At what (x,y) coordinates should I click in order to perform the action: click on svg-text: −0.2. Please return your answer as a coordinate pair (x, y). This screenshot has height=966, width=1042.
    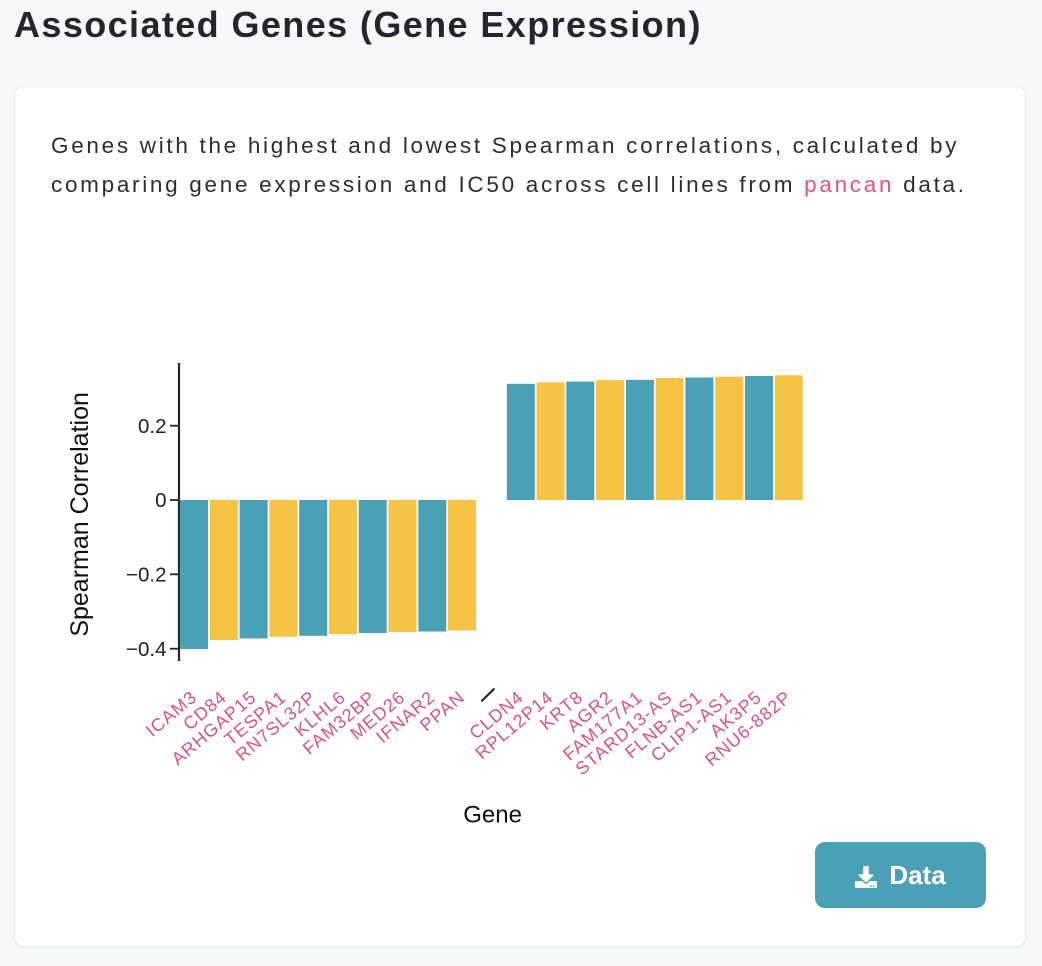
    Looking at the image, I should click on (146, 575).